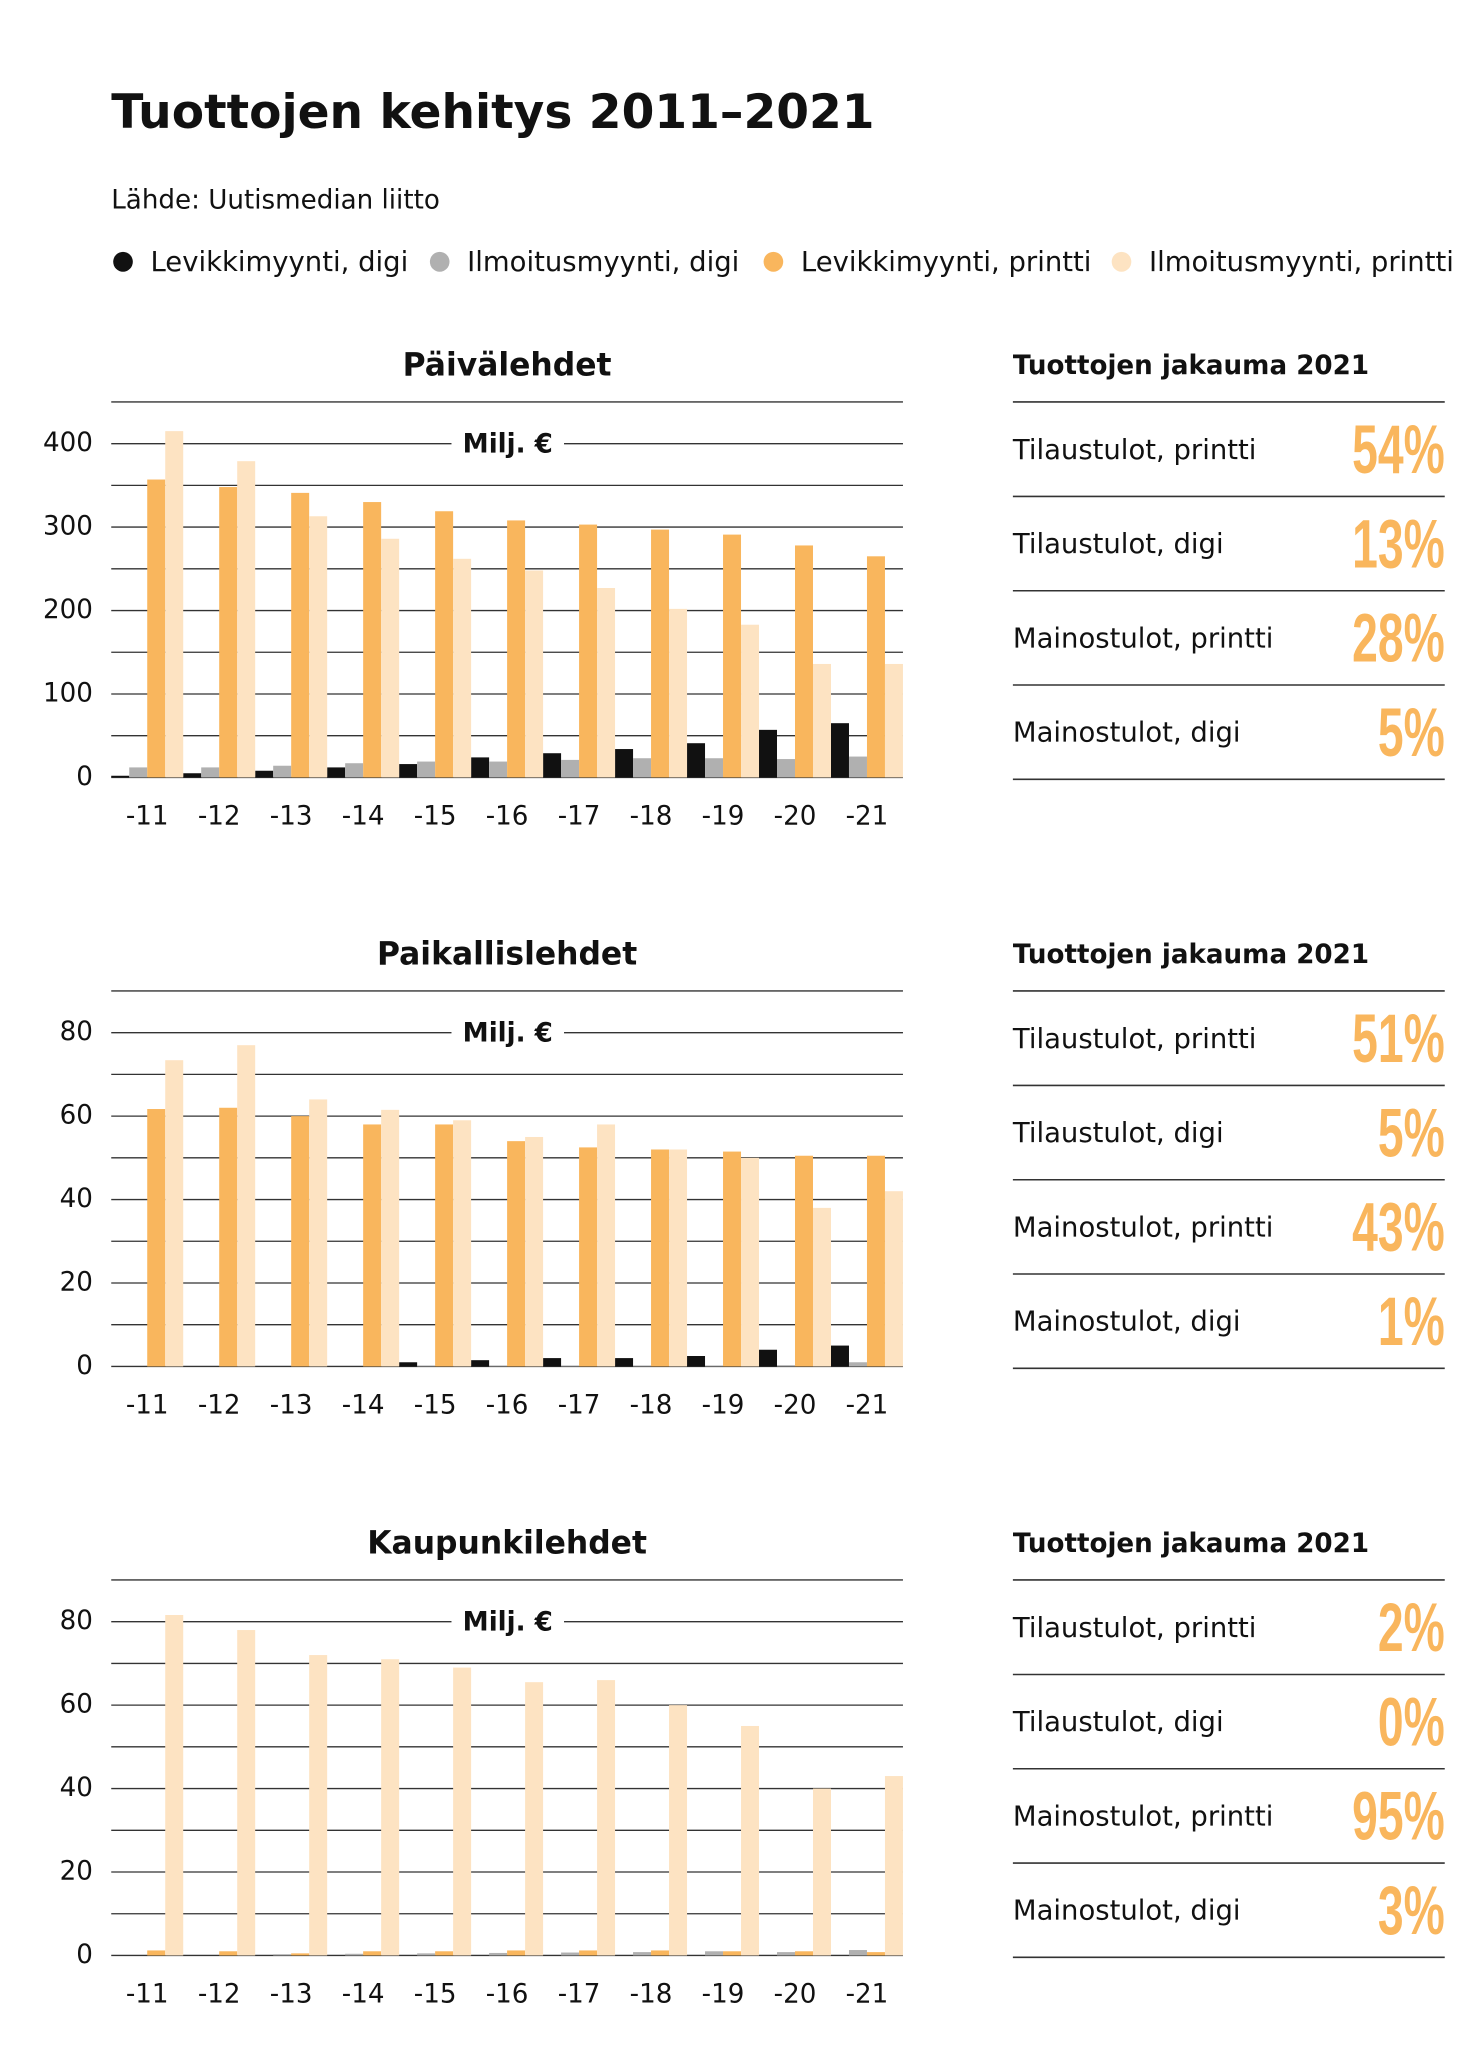 This screenshot has width=1484, height=2048. Describe the element at coordinates (795, 1406) in the screenshot. I see `x-tick-label: -20` at that location.